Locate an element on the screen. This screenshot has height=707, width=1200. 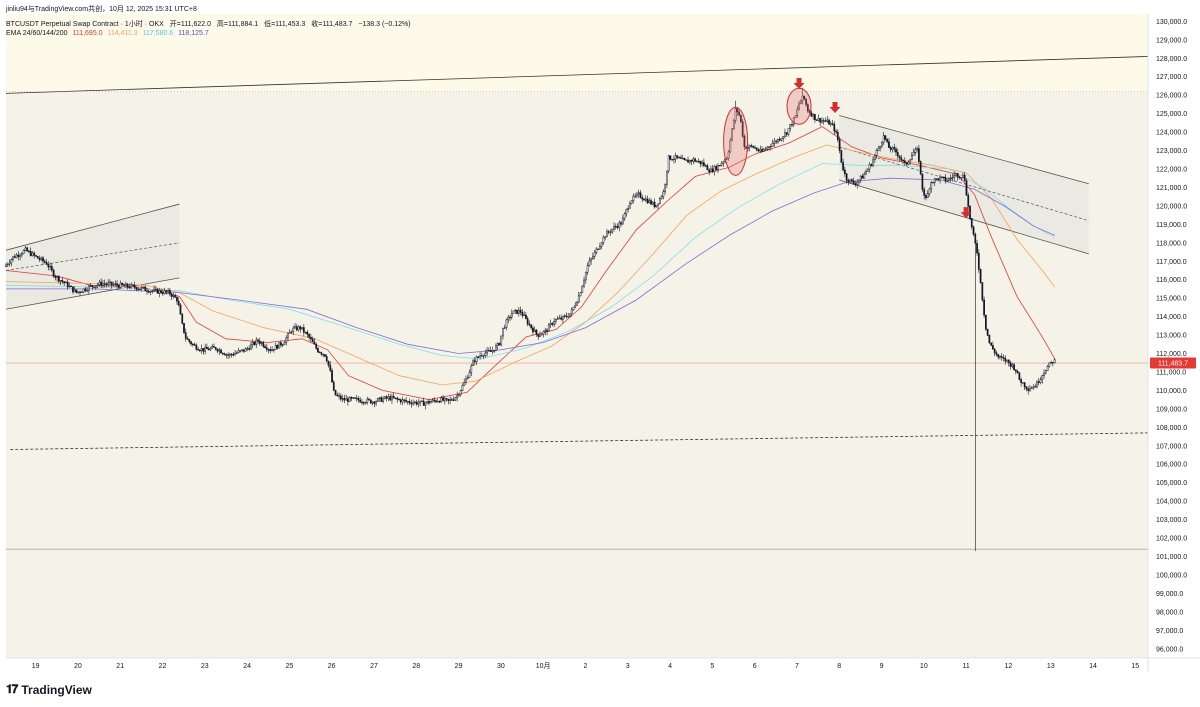
price-tick-label: 122,000.0 is located at coordinates (1171, 170).